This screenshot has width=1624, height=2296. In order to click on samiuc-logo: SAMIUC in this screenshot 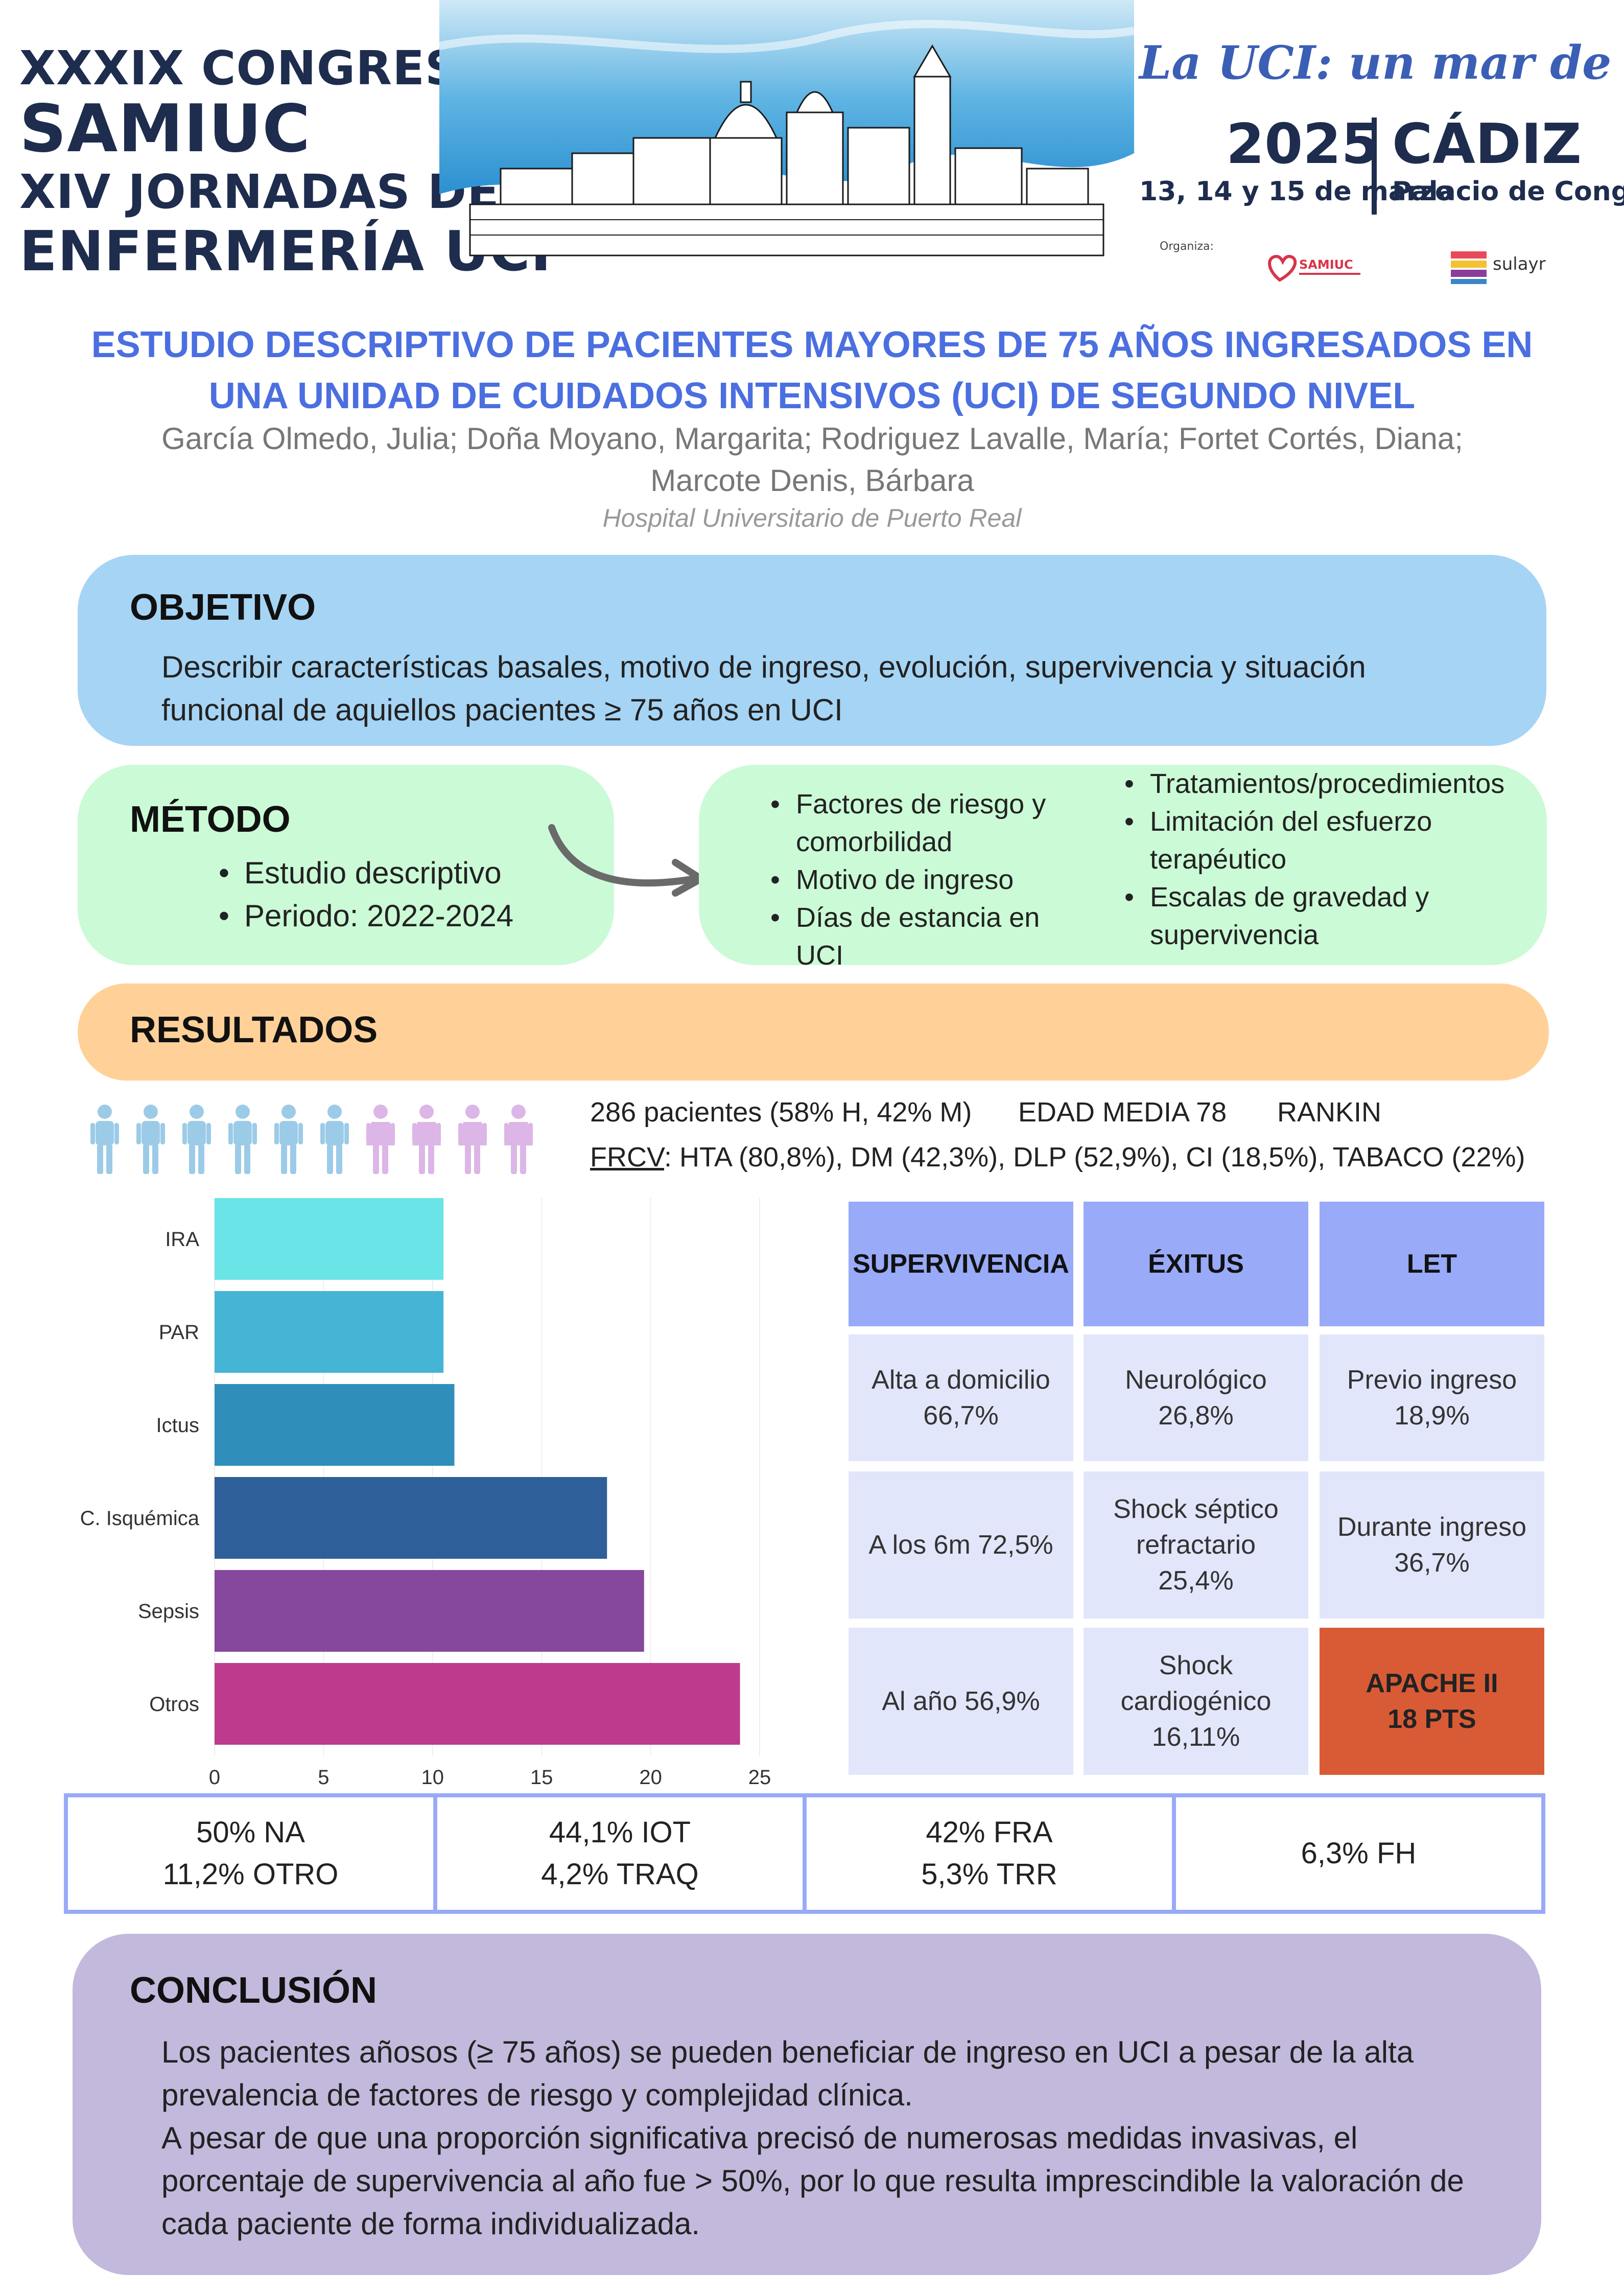, I will do `click(1315, 268)`.